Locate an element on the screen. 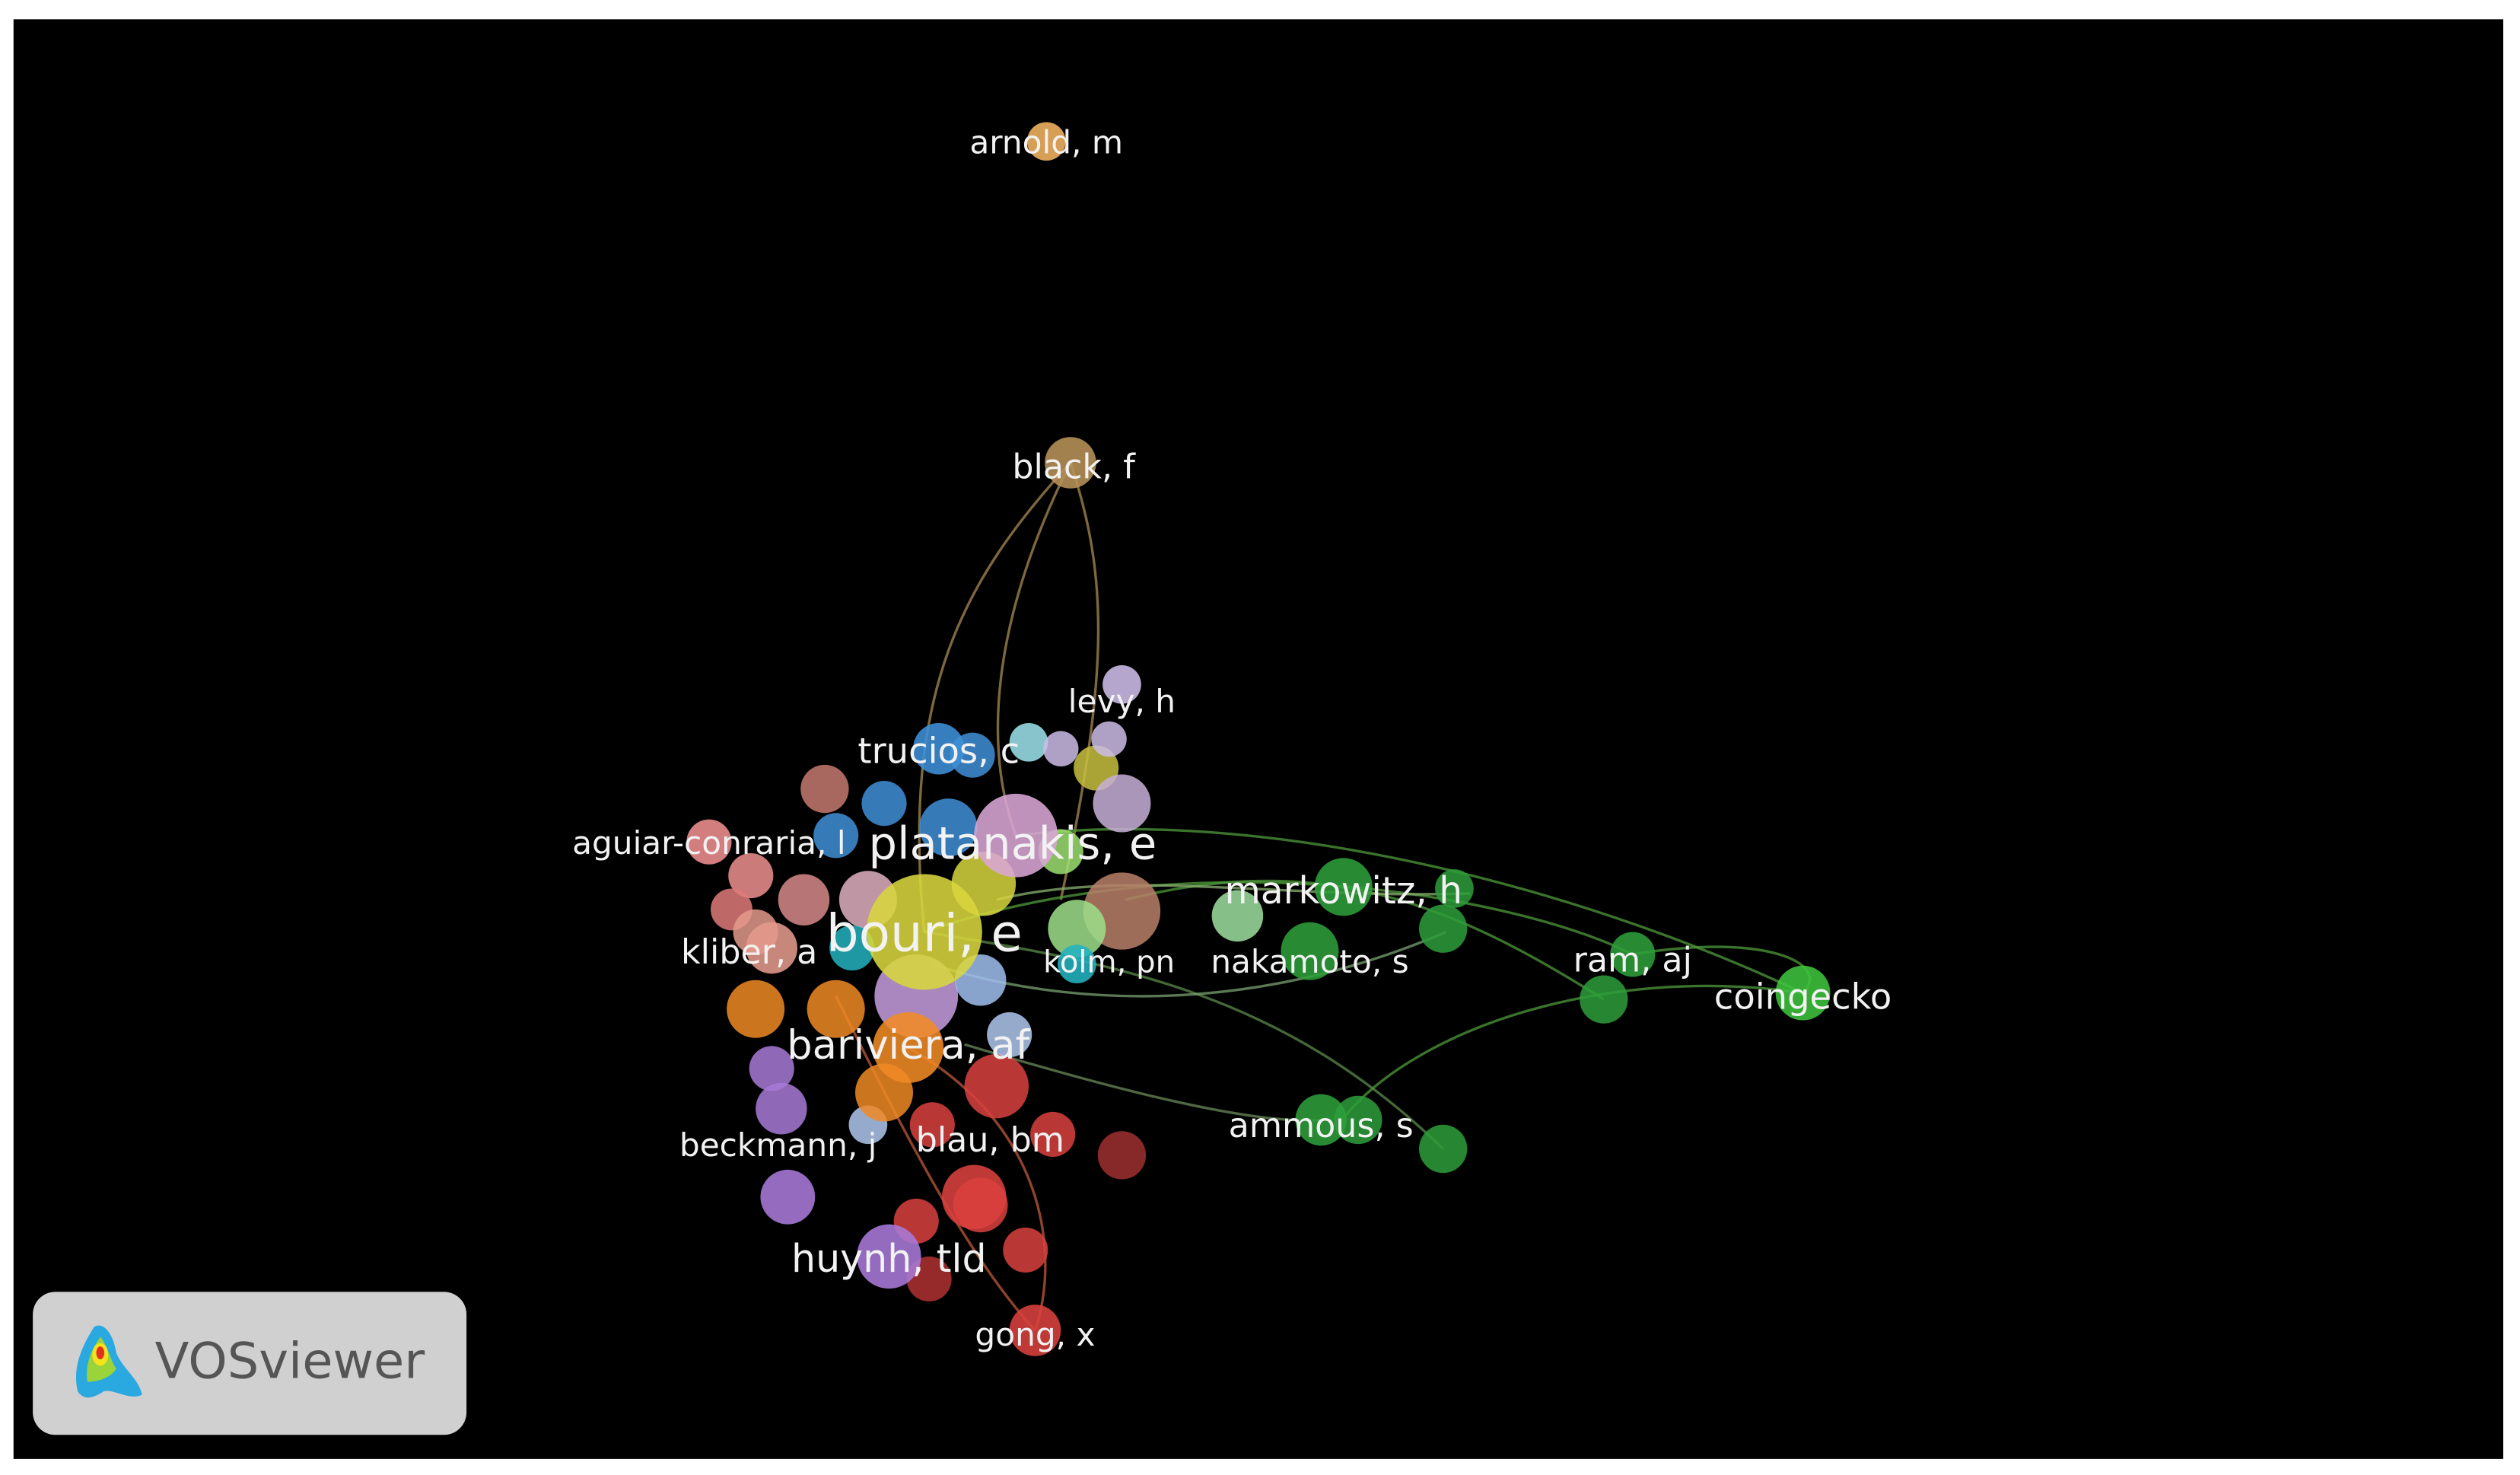 This screenshot has width=2520, height=1475. node-label: kolm, pn is located at coordinates (1109, 962).